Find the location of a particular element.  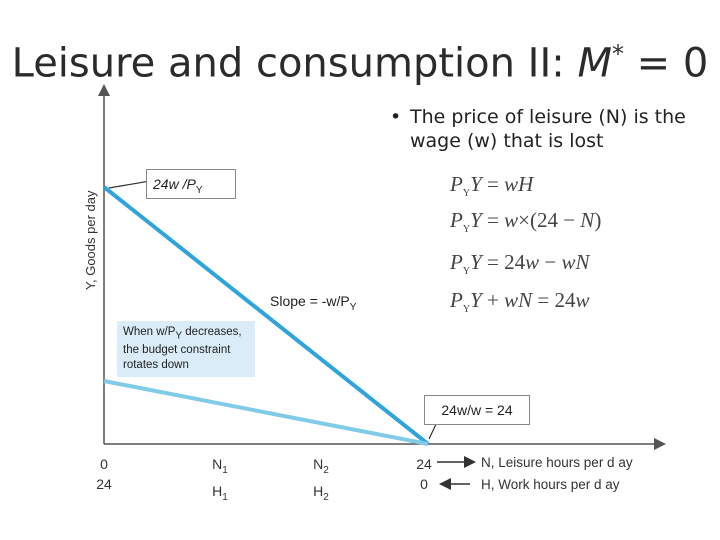

tick-0-leisure: 0 is located at coordinates (104, 464).